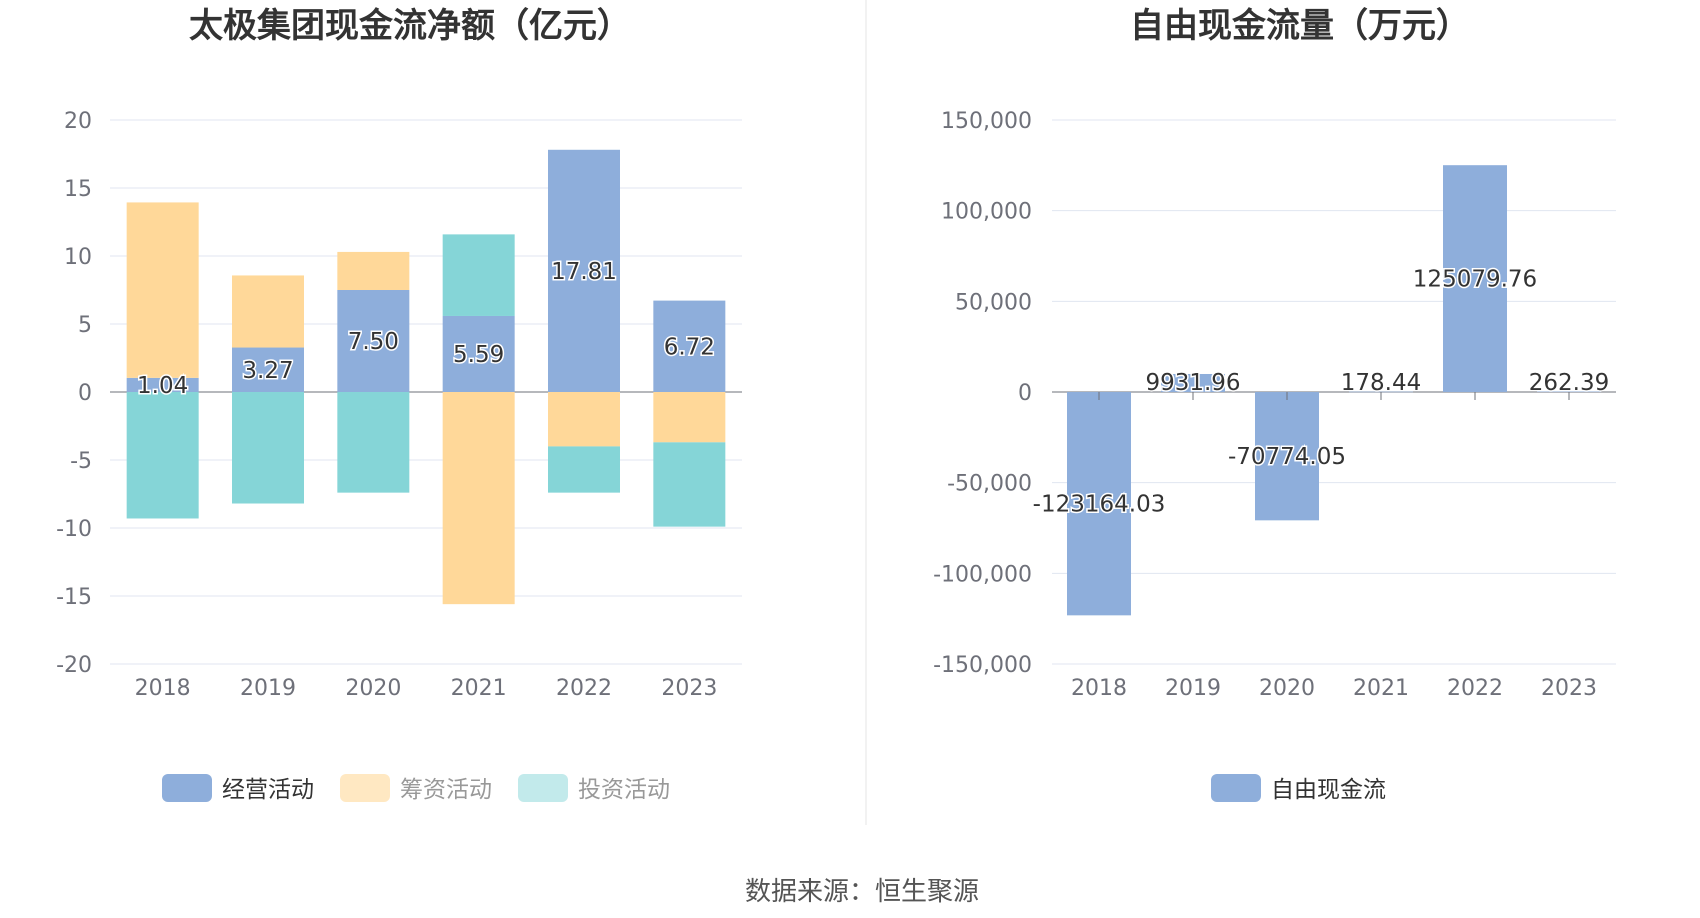 Image resolution: width=1700 pixels, height=918 pixels. I want to click on left-xtick-label: 2022, so click(584, 688).